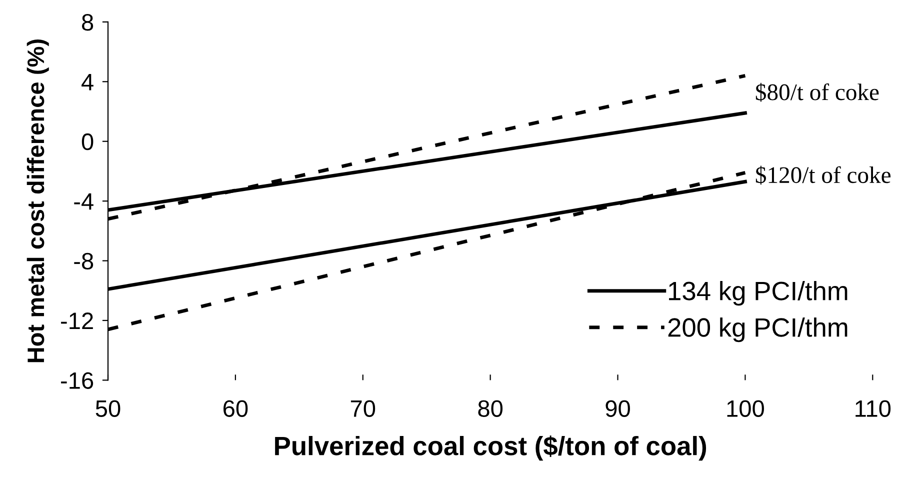  What do you see at coordinates (88, 22) in the screenshot?
I see `y-tick-label: 8` at bounding box center [88, 22].